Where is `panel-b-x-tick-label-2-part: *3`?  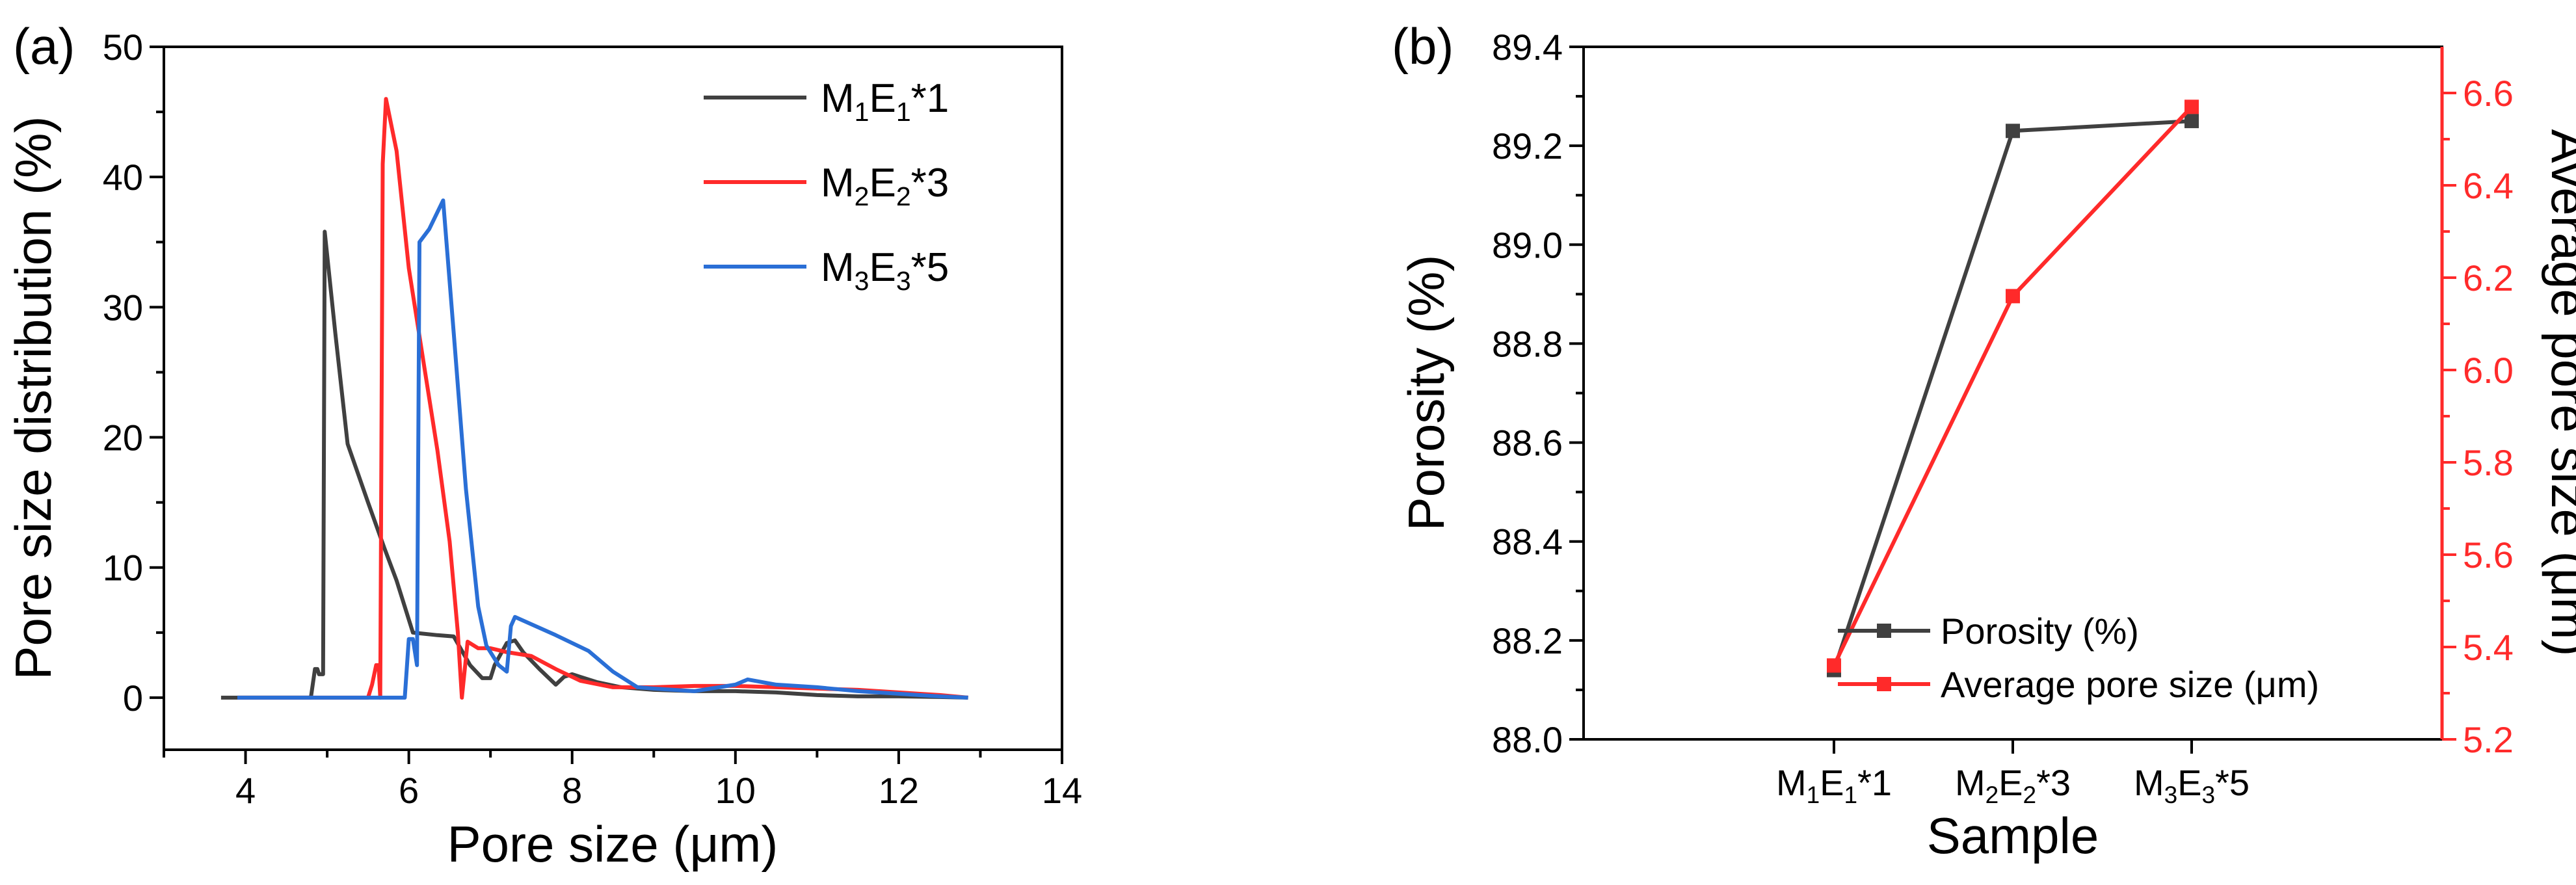 panel-b-x-tick-label-2-part: *3 is located at coordinates (2053, 783).